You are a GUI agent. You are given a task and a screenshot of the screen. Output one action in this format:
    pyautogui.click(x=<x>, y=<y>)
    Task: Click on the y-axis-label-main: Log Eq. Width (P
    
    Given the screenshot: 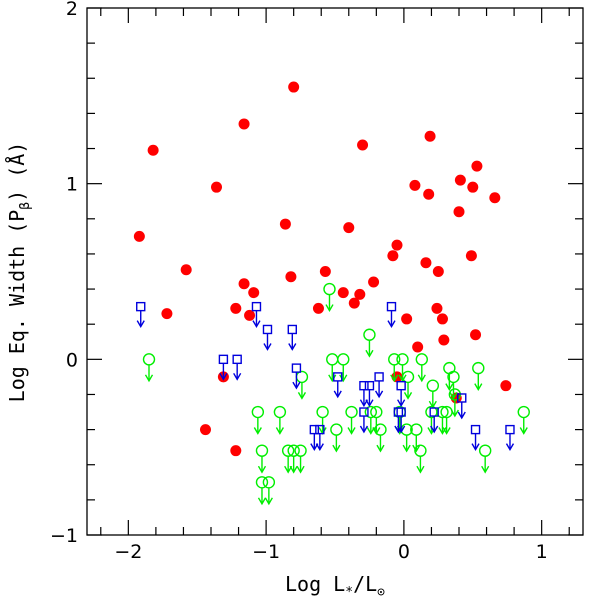 What is the action you would take?
    pyautogui.click(x=17, y=306)
    